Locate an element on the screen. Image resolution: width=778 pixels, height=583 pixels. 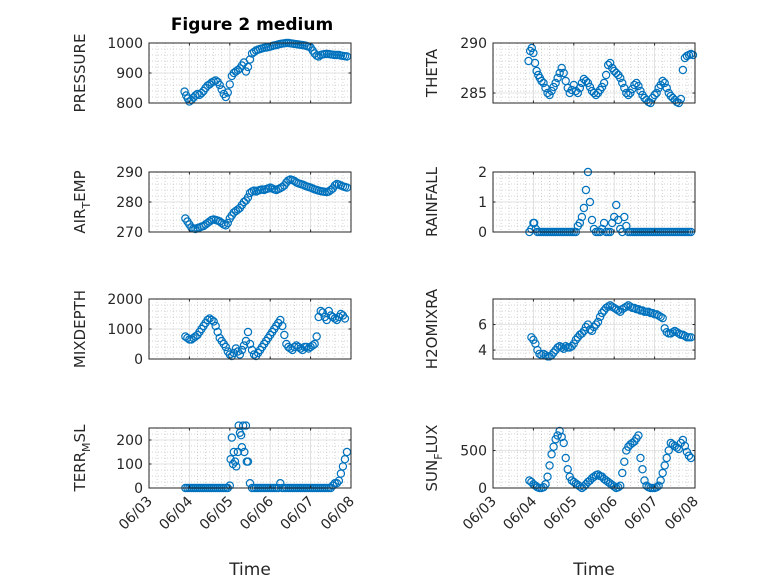
y-tick-label: 200 is located at coordinates (129, 441).